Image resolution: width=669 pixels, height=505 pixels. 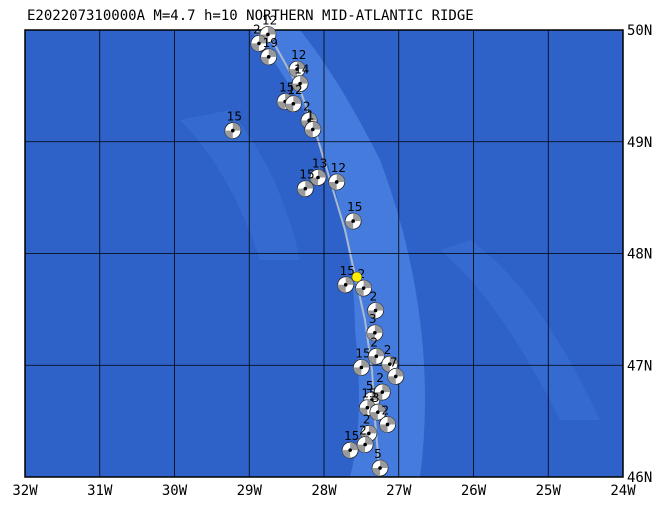 What do you see at coordinates (319, 164) in the screenshot?
I see `event-label: 13` at bounding box center [319, 164].